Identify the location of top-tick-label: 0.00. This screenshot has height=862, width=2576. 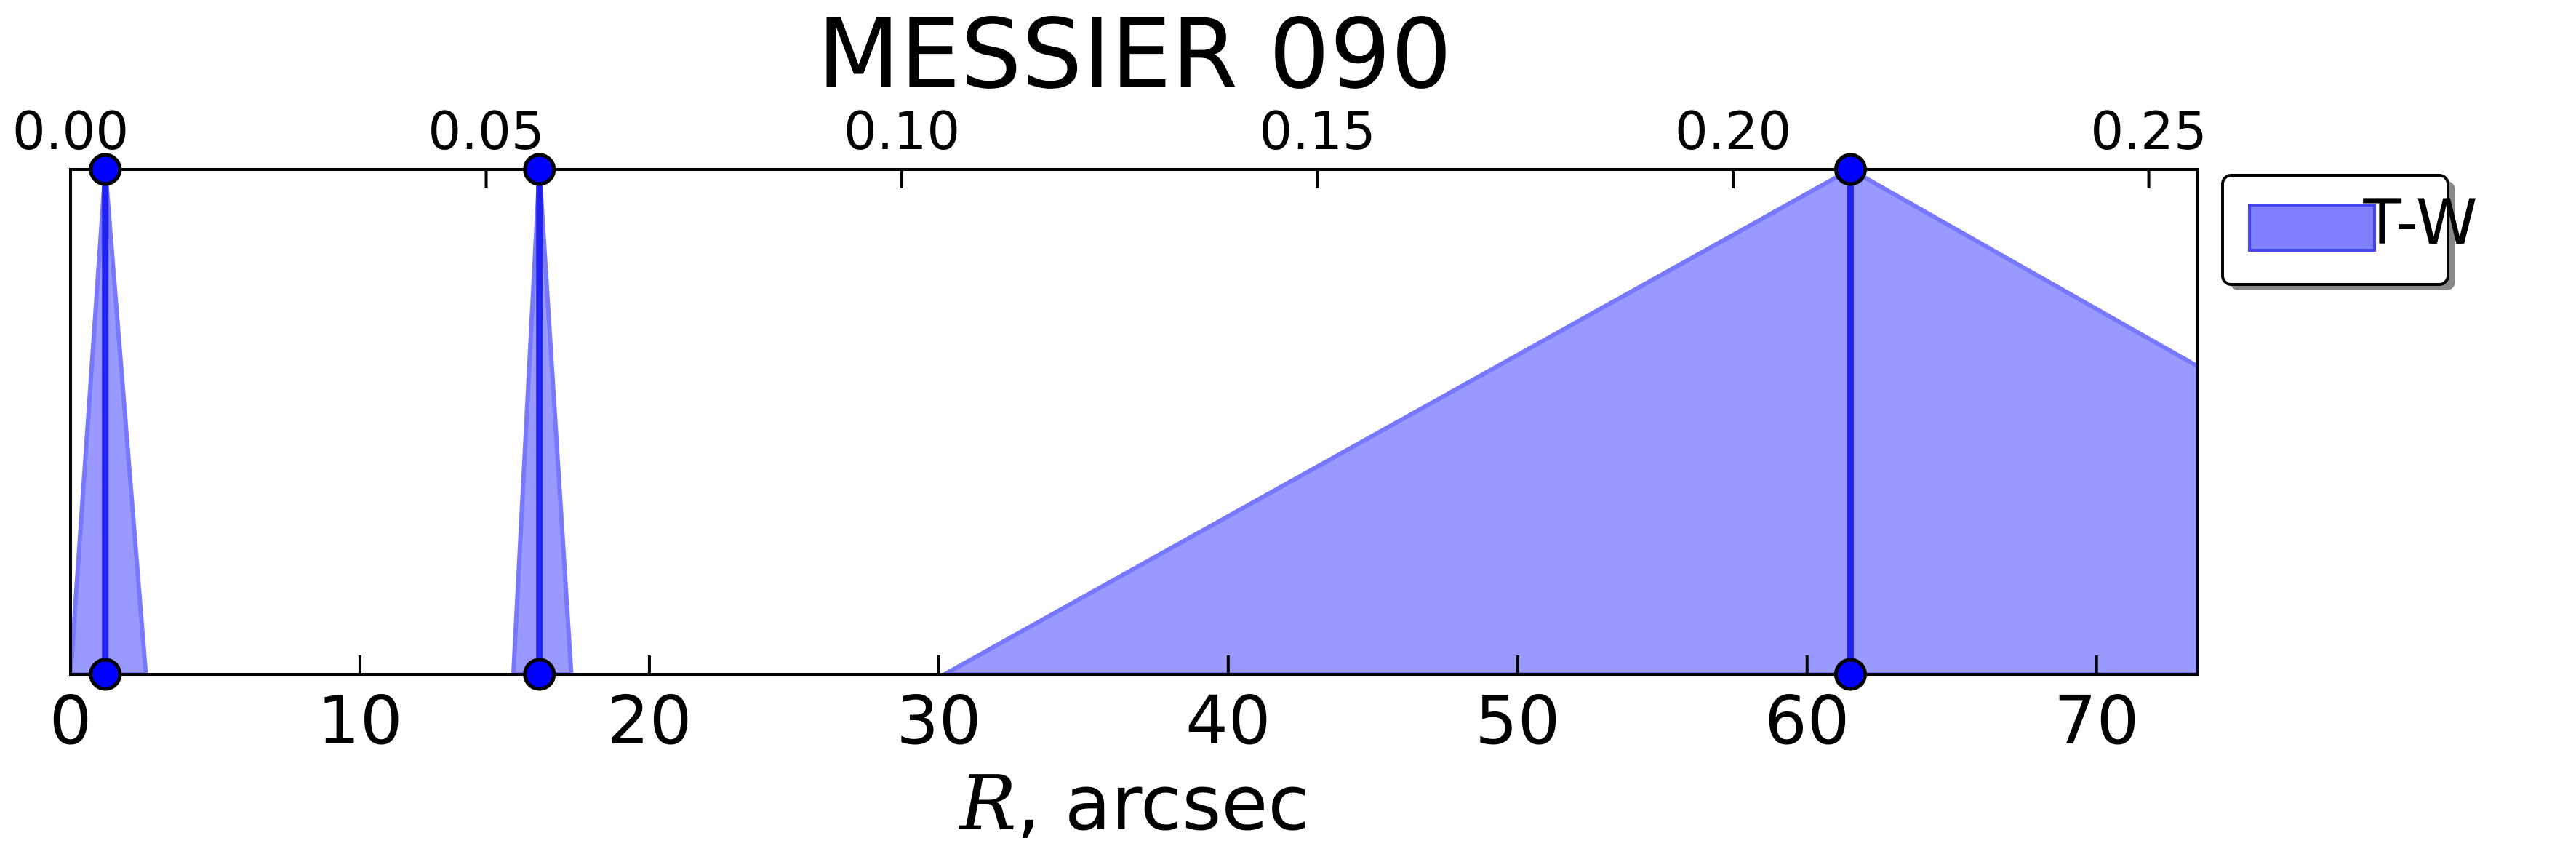
(70, 130).